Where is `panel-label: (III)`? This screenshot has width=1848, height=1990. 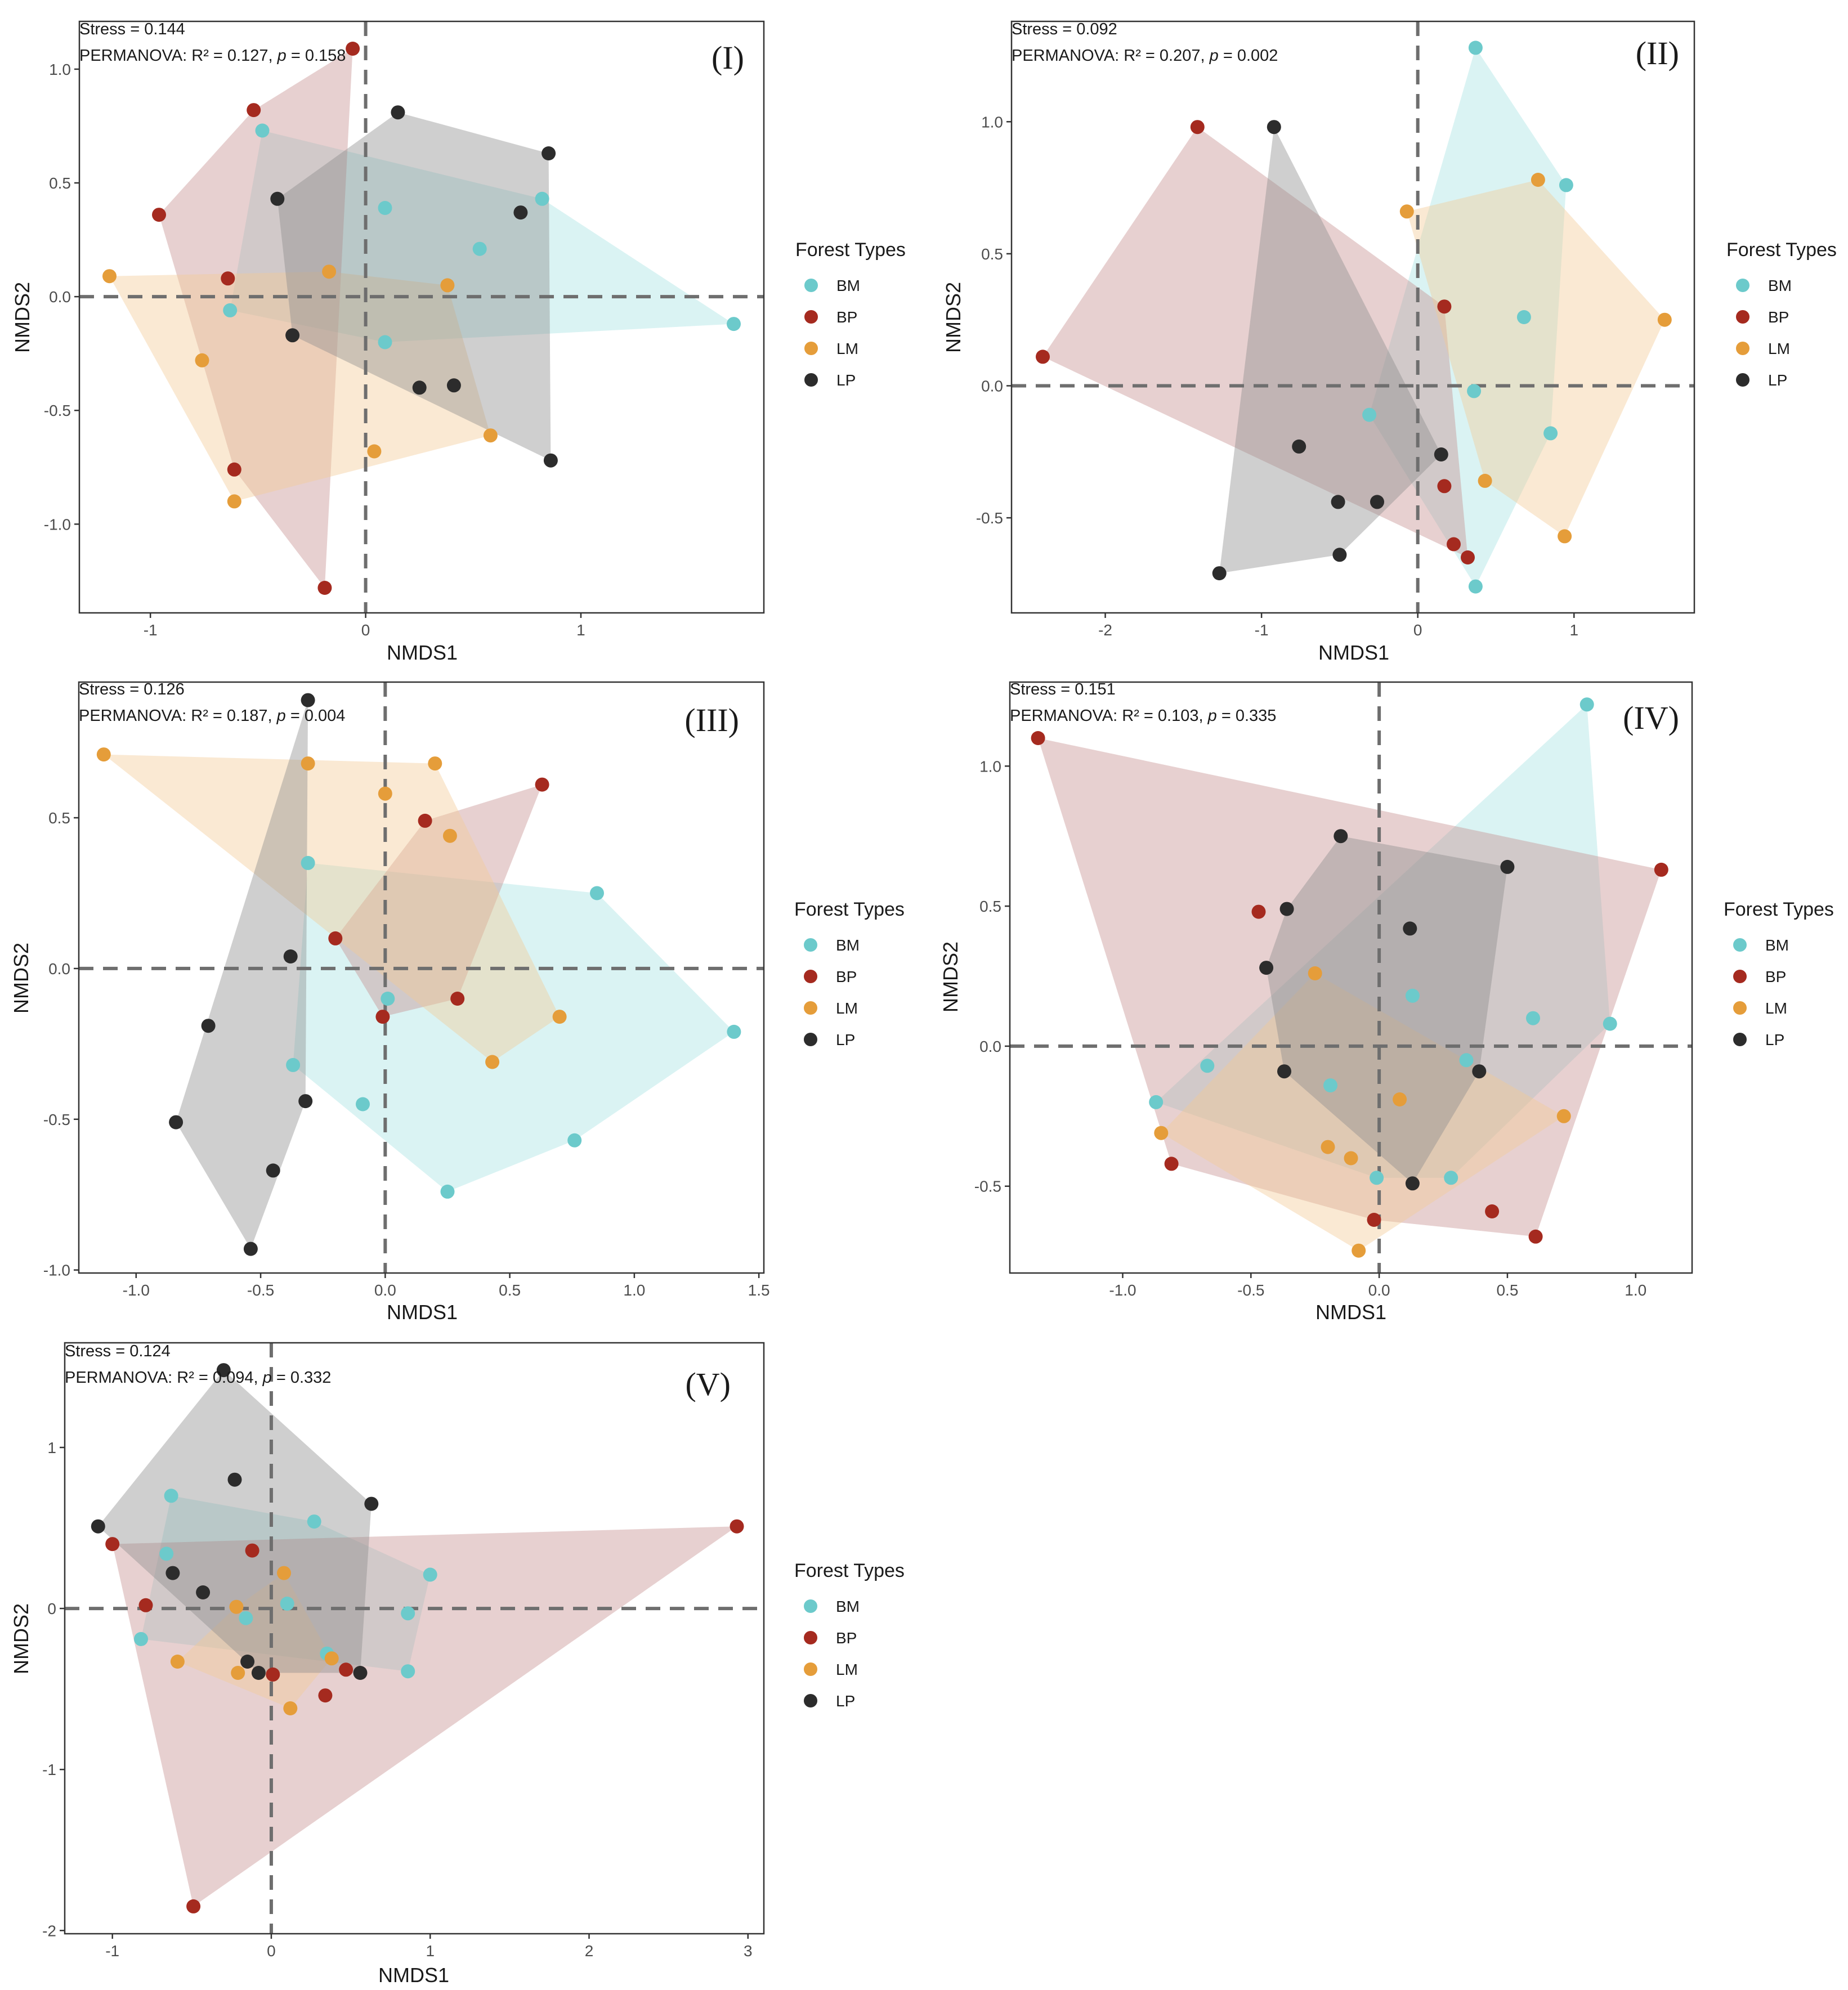 panel-label: (III) is located at coordinates (711, 720).